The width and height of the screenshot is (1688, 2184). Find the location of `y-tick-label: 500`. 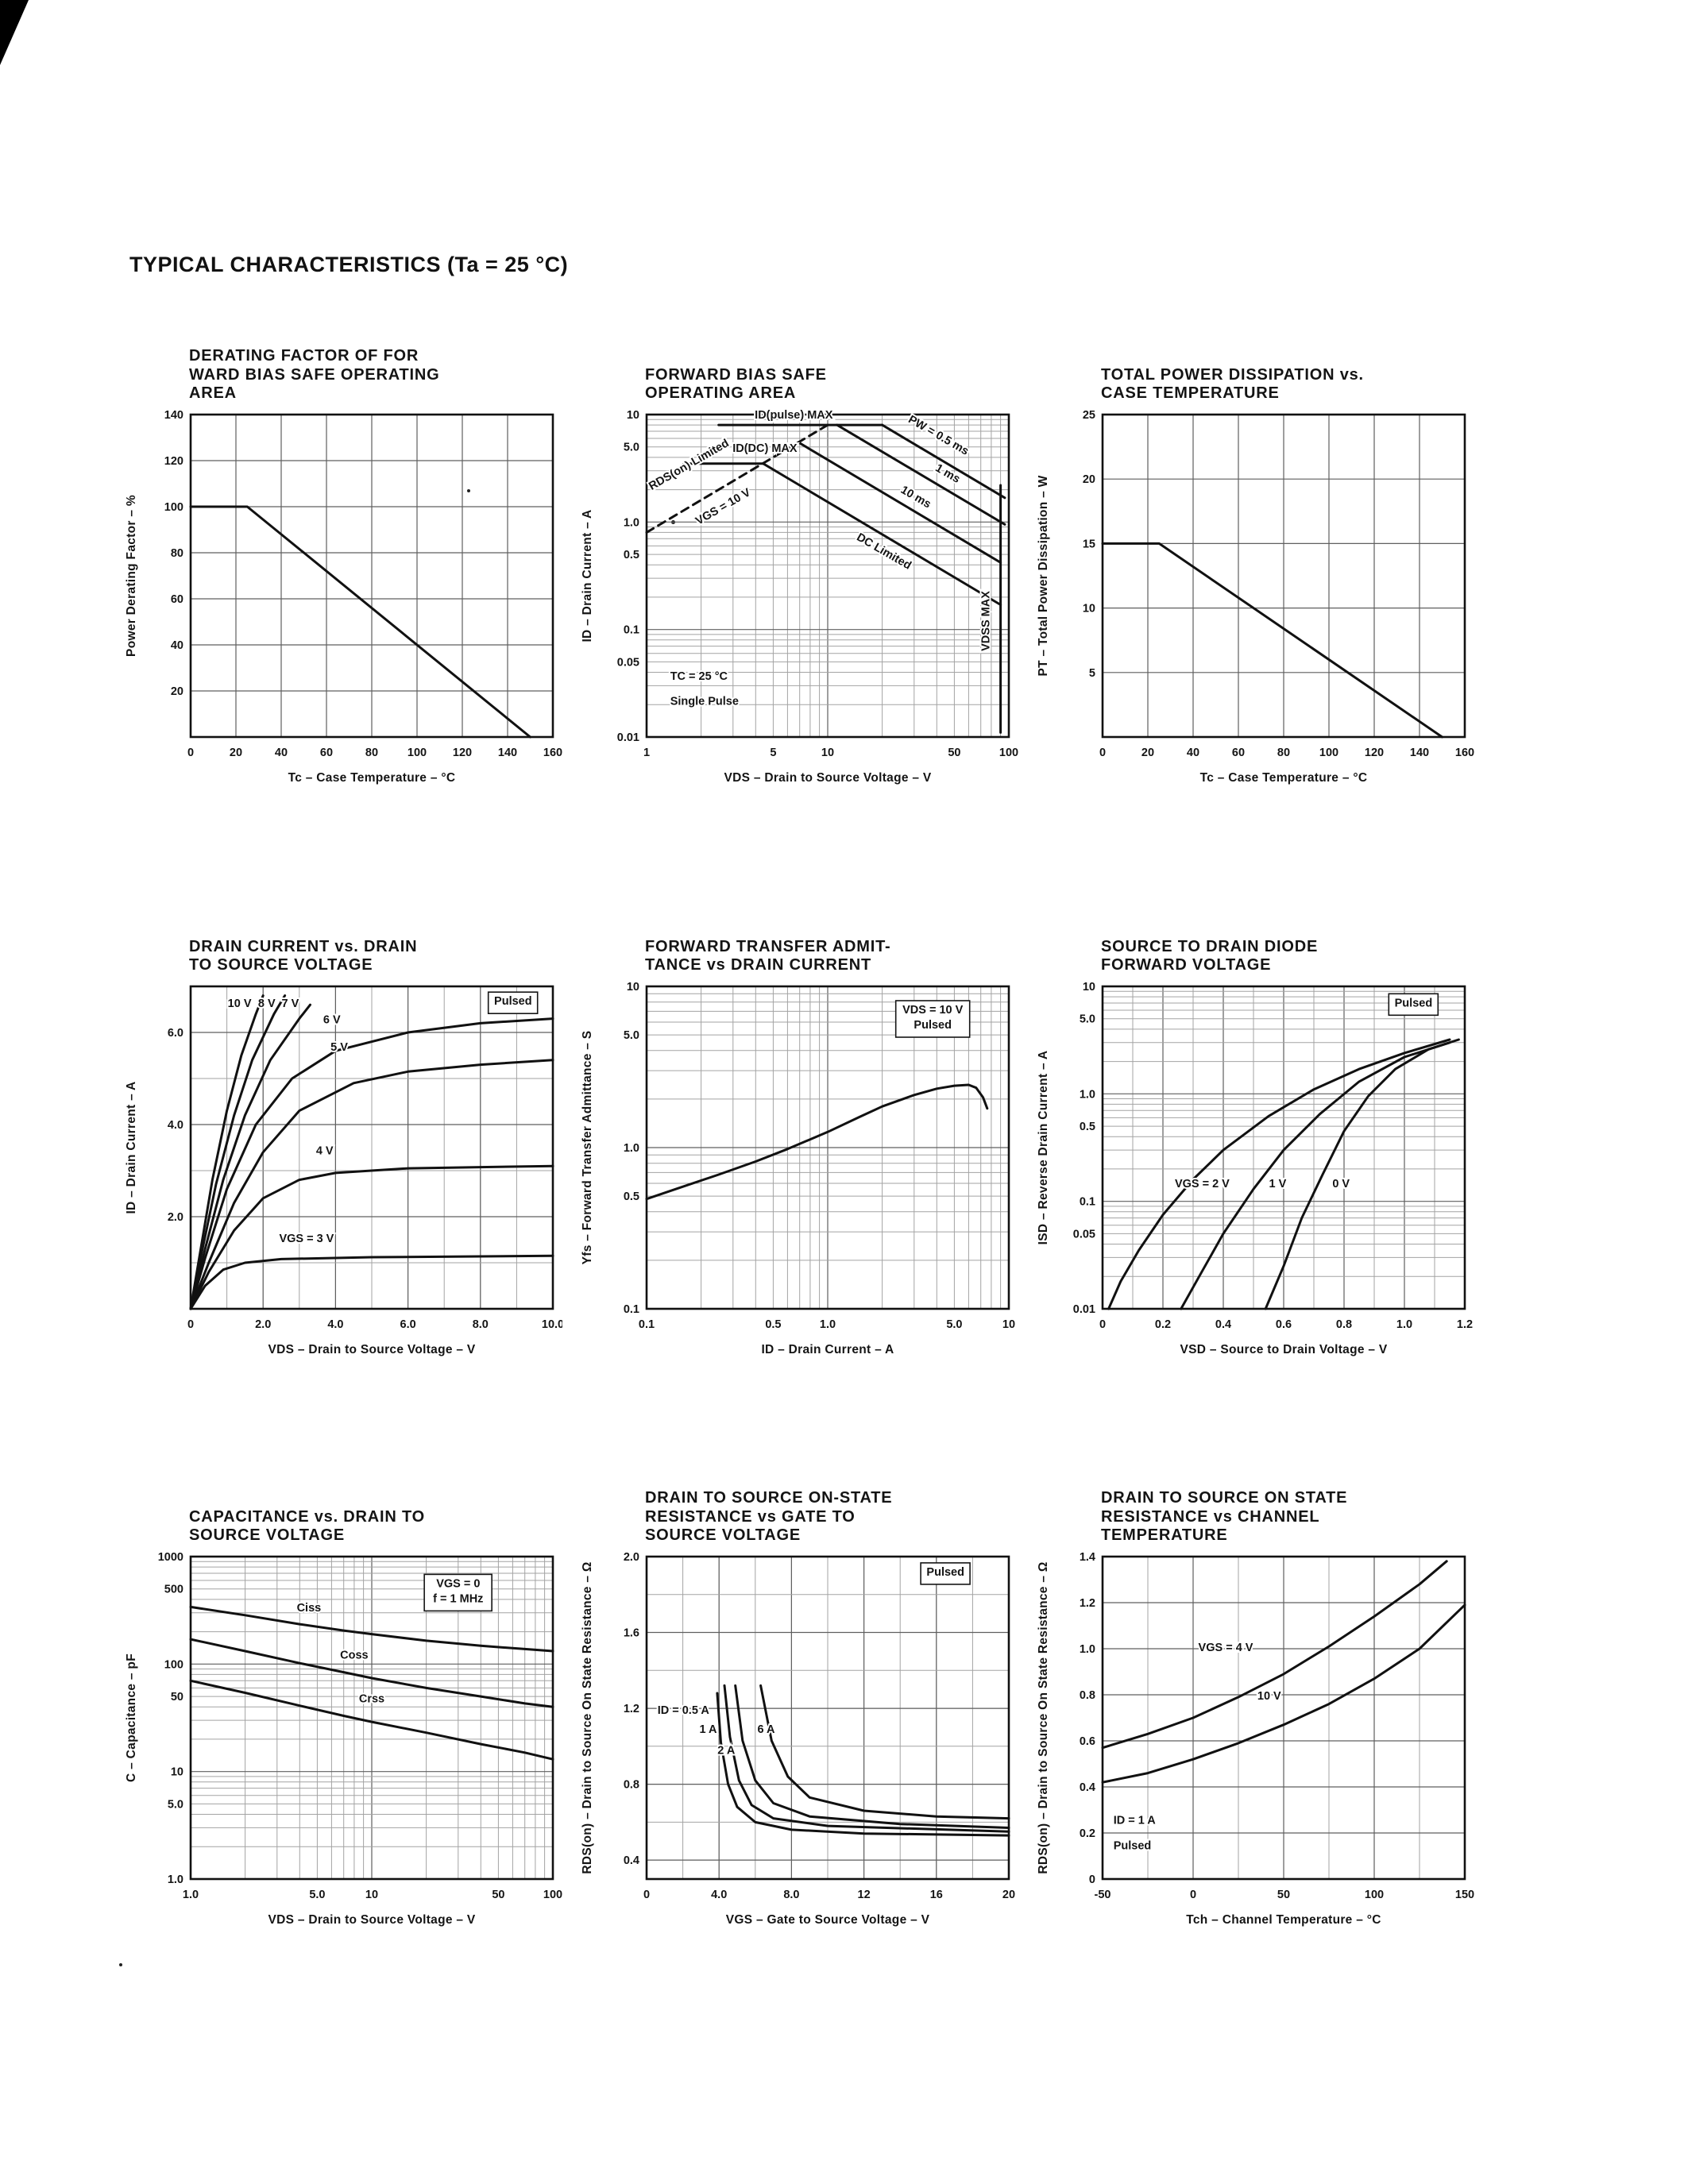

y-tick-label: 500 is located at coordinates (174, 1590).